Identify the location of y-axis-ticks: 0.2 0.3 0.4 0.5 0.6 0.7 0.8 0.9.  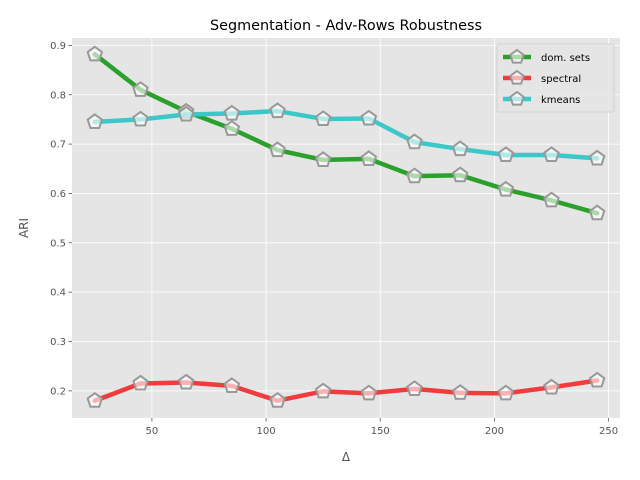
(61, 219).